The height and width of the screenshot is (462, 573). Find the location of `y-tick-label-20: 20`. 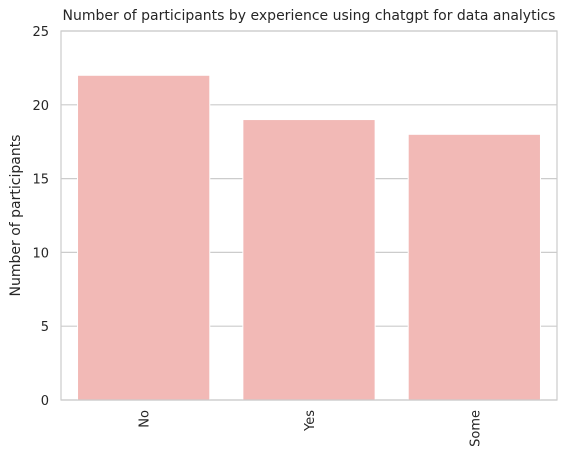

y-tick-label-20: 20 is located at coordinates (40, 106).